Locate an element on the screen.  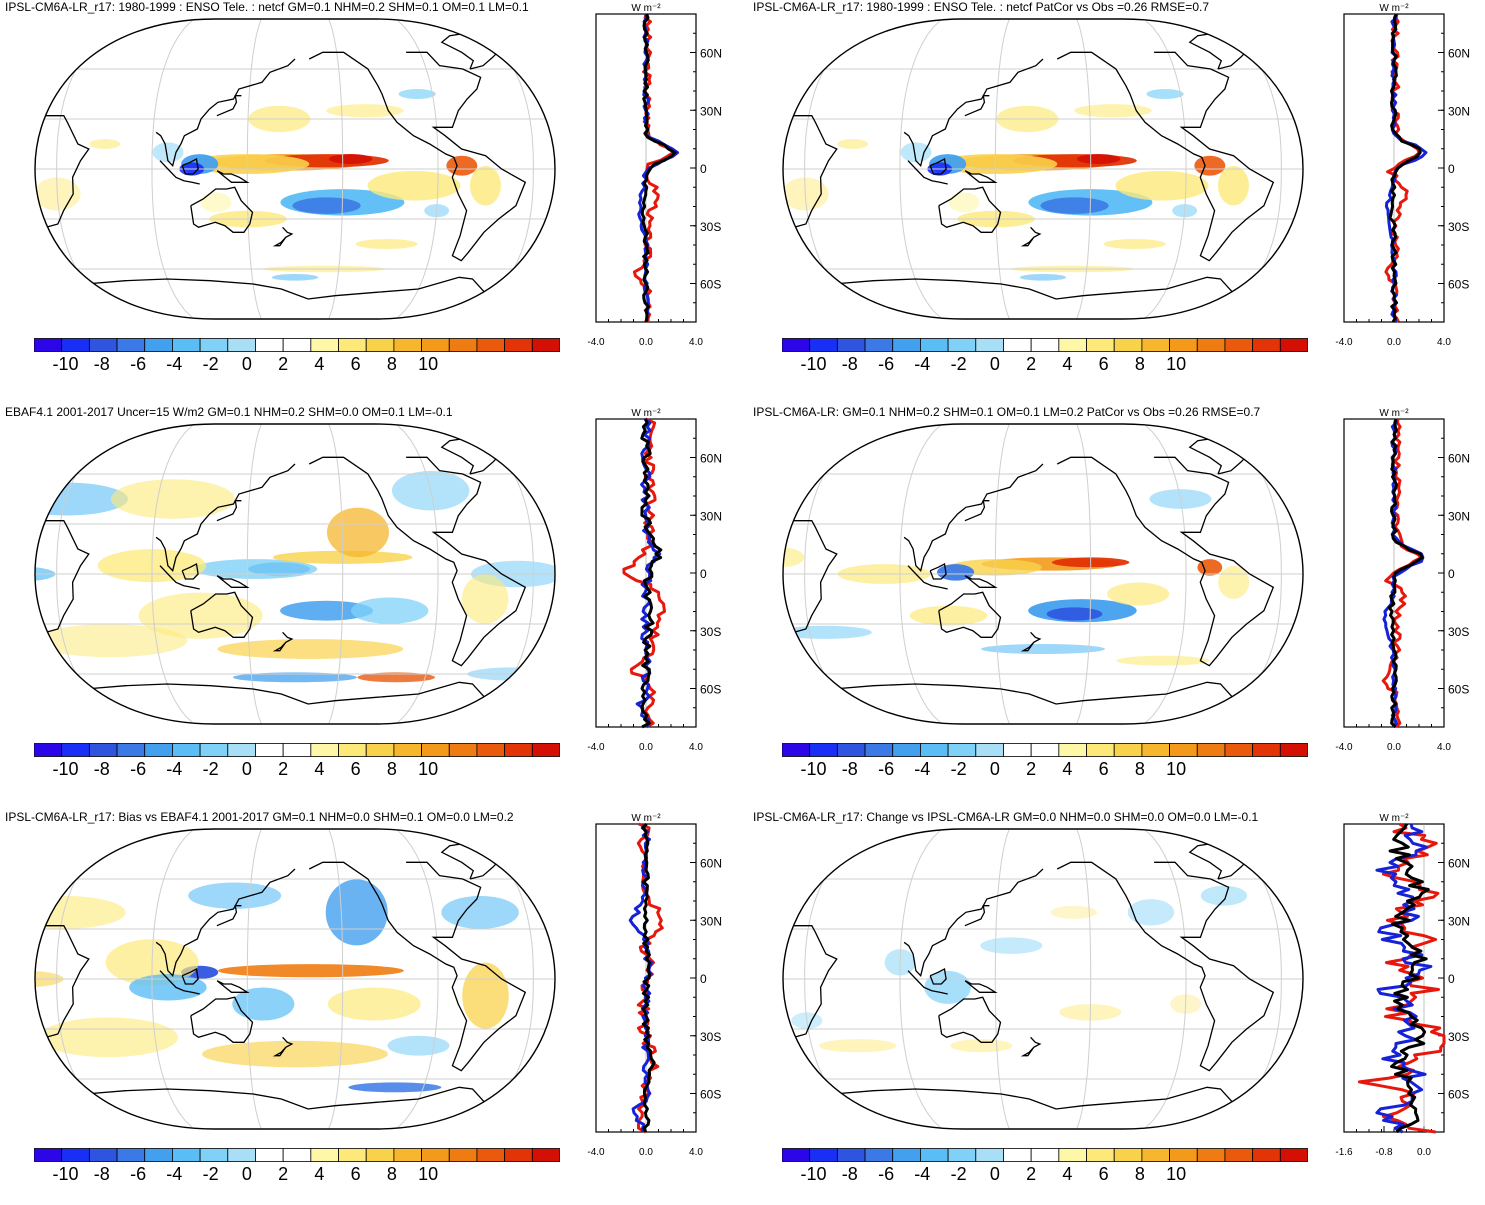
zonal-lat-label: 60S is located at coordinates (1458, 285).